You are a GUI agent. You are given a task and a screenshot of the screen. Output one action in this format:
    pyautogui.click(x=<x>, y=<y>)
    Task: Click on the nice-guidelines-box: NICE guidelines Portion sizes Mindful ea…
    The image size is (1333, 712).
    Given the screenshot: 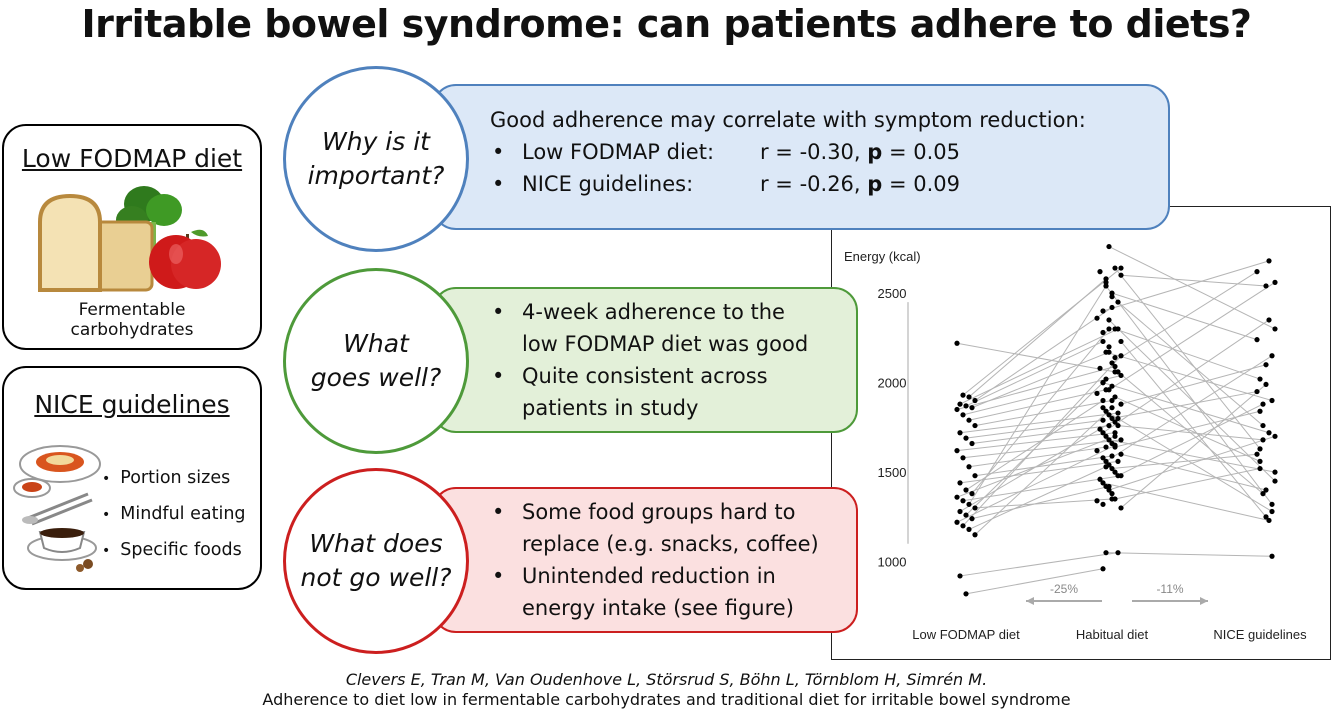 What is the action you would take?
    pyautogui.click(x=132, y=478)
    